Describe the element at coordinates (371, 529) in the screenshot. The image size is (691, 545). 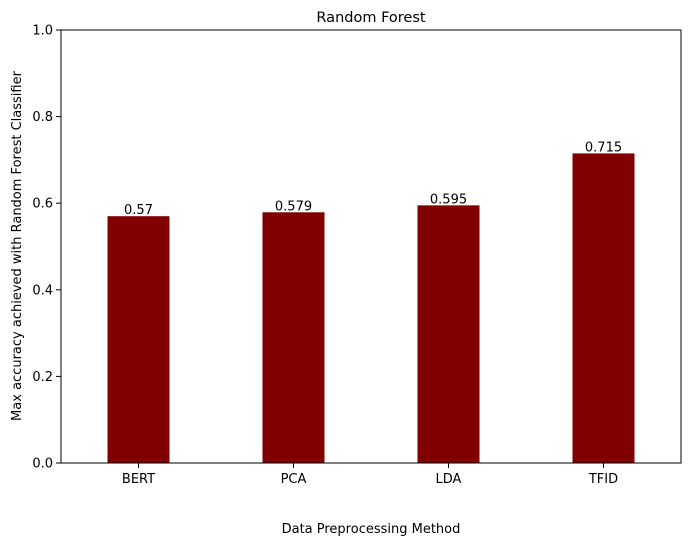
I see `x-axis-label: Data Preprocessing Method` at that location.